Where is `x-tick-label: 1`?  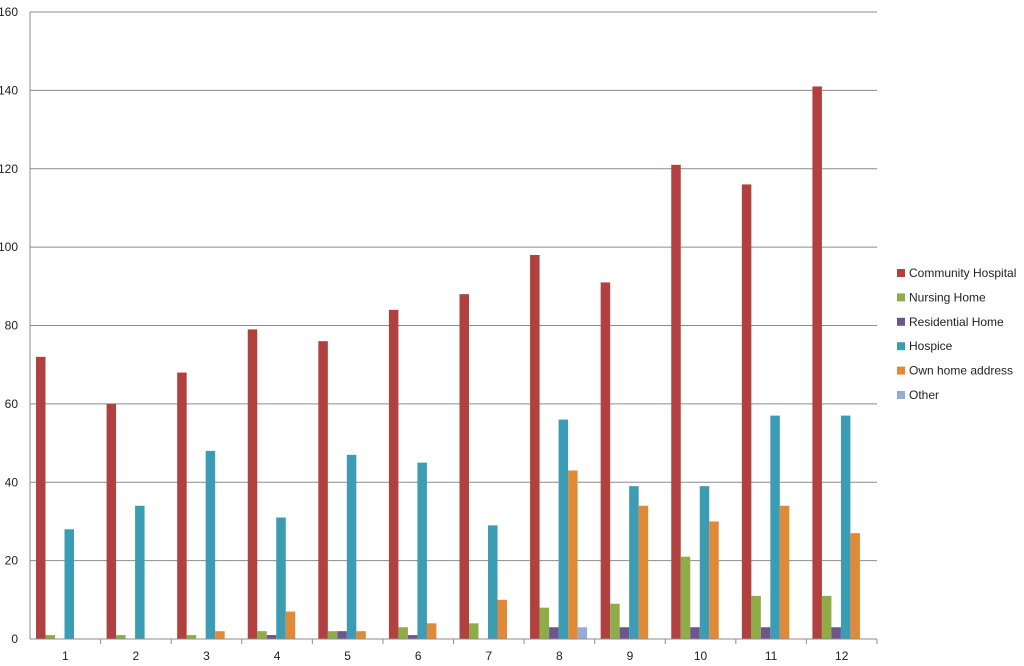
x-tick-label: 1 is located at coordinates (65, 656).